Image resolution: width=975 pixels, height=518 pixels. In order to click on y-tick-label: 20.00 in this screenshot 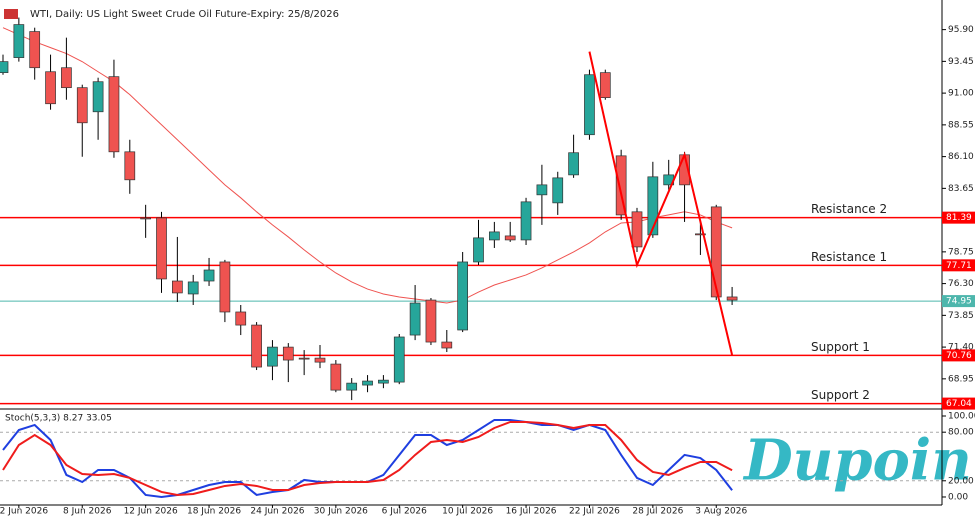, I will do `click(961, 481)`.